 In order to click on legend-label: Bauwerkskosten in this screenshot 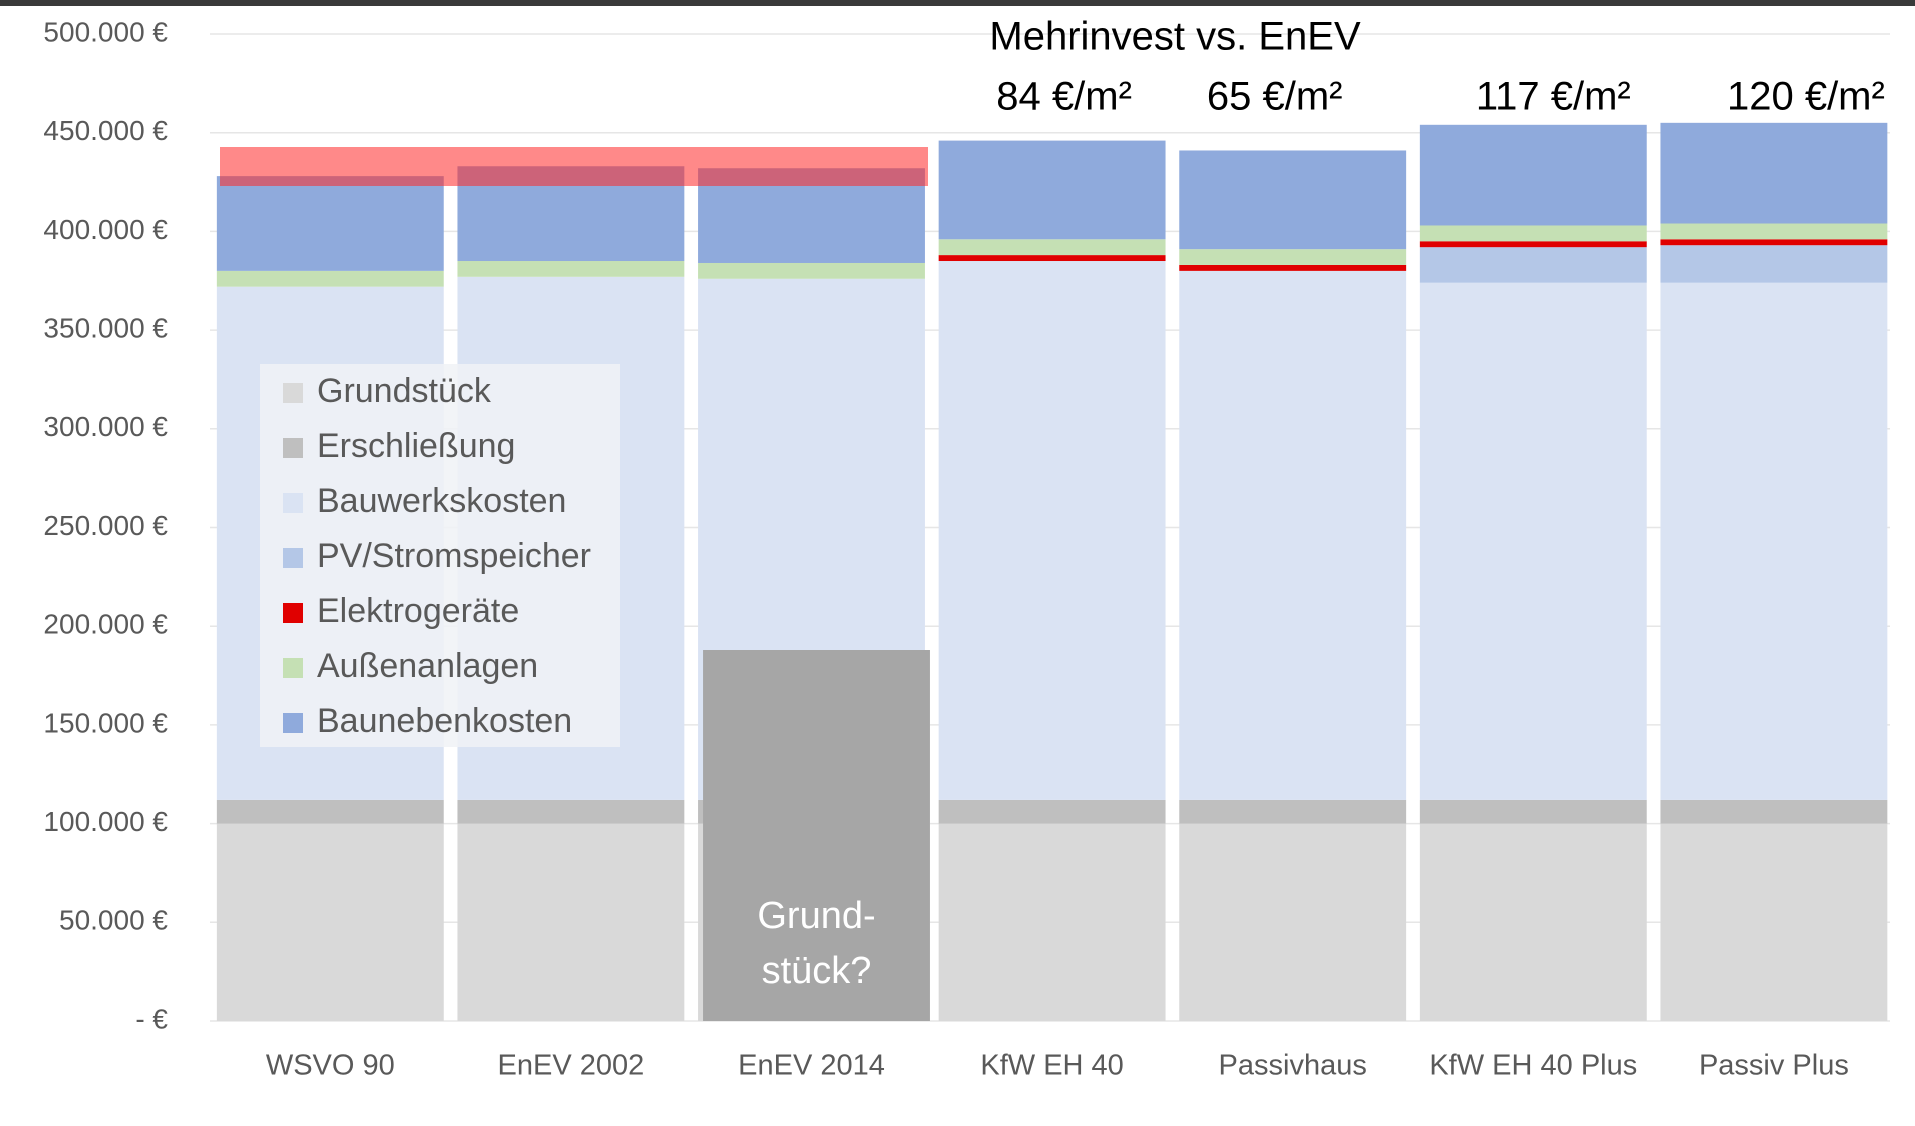, I will do `click(441, 501)`.